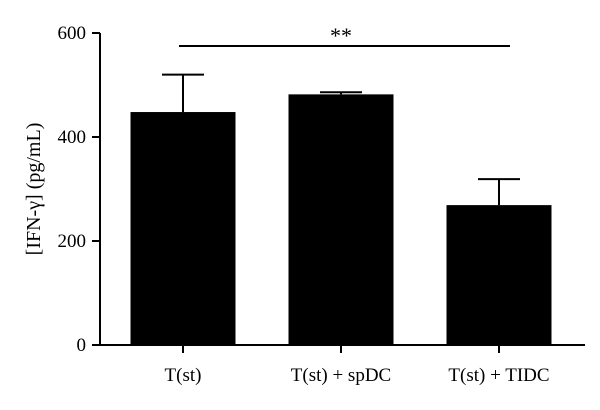 The height and width of the screenshot is (410, 600). I want to click on significance-label: **, so click(341, 35).